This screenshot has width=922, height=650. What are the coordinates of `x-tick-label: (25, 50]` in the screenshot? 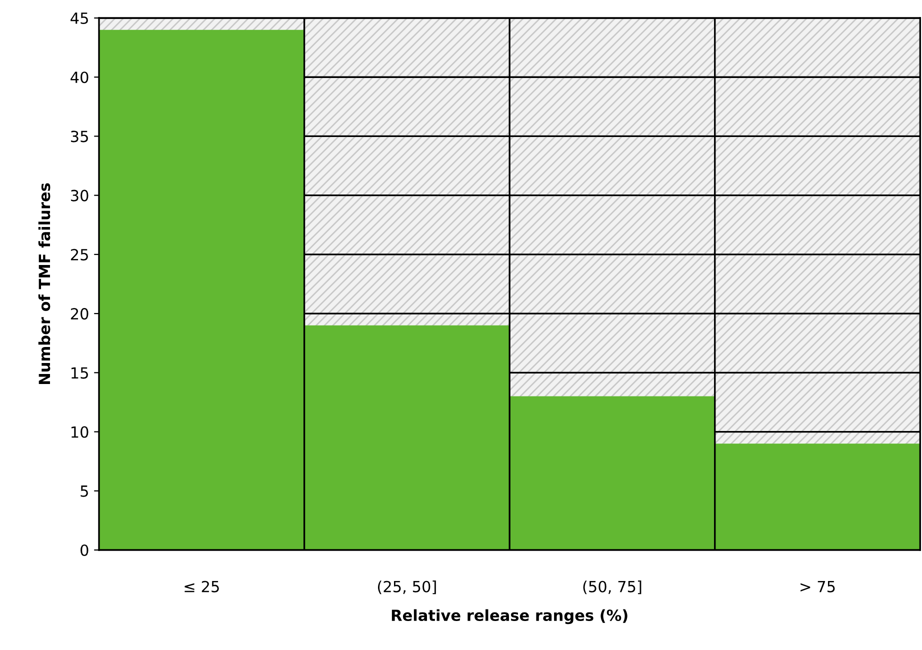 It's located at (407, 587).